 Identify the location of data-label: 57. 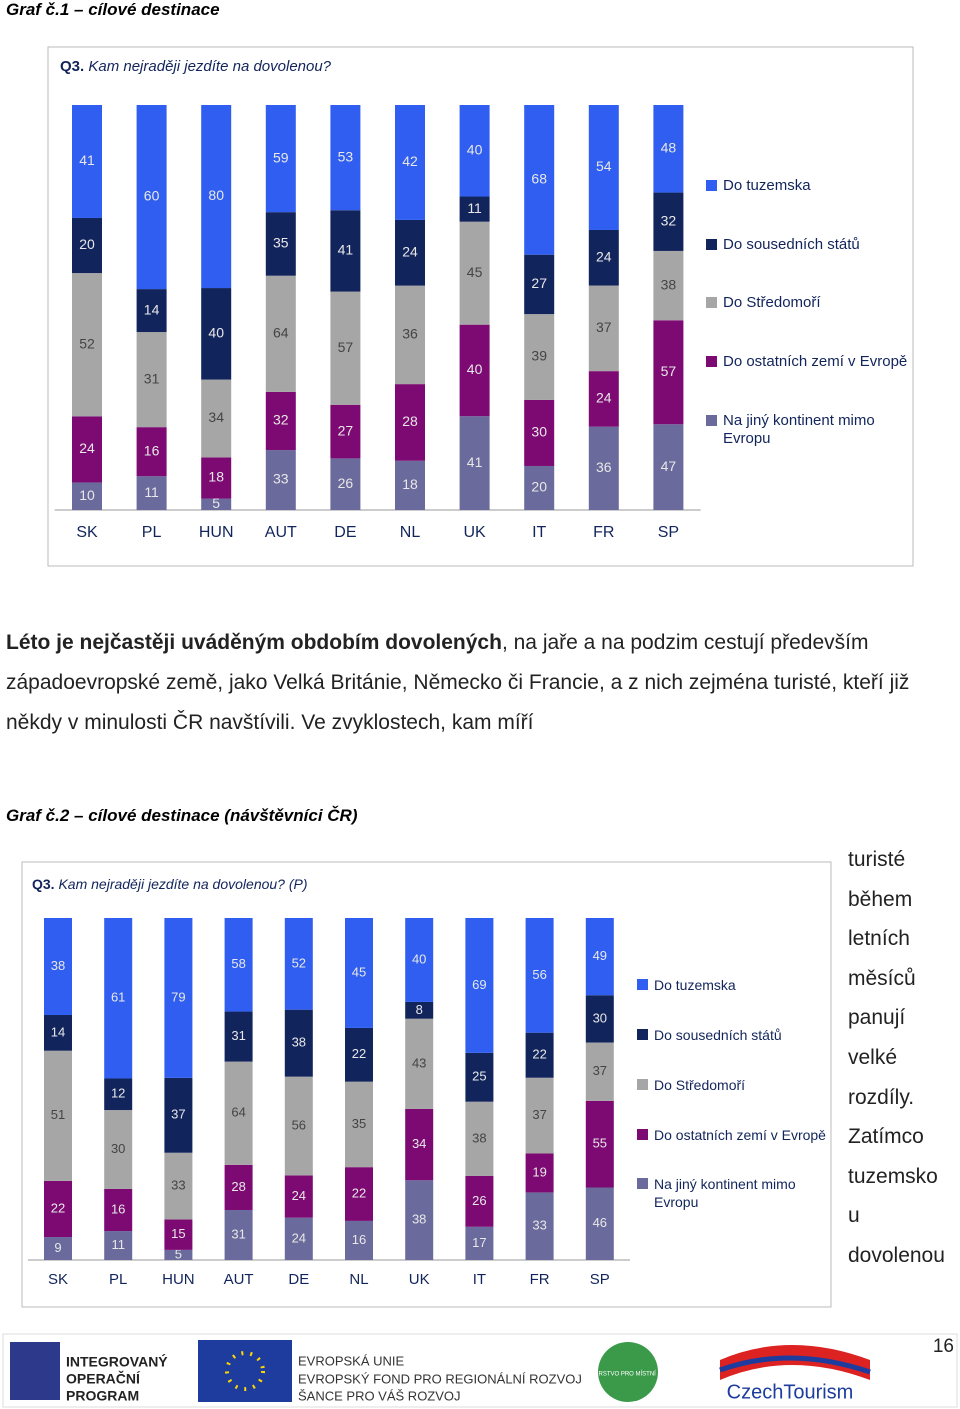
(346, 347).